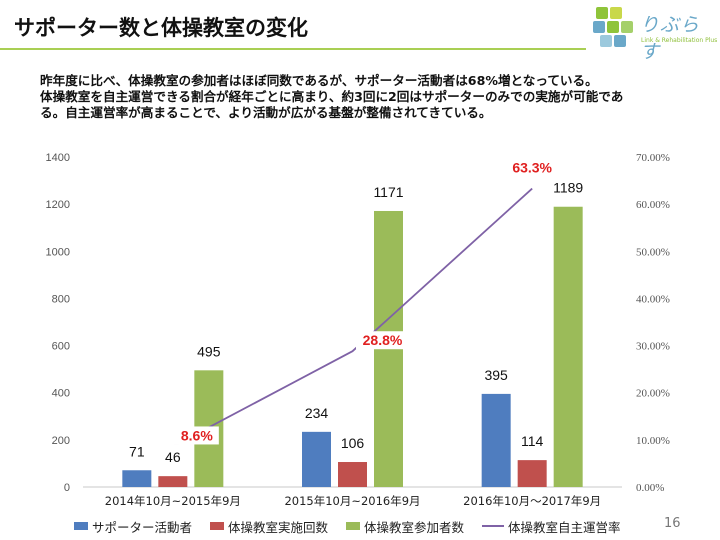 The height and width of the screenshot is (540, 720). I want to click on bar-data-label: 114, so click(532, 441).